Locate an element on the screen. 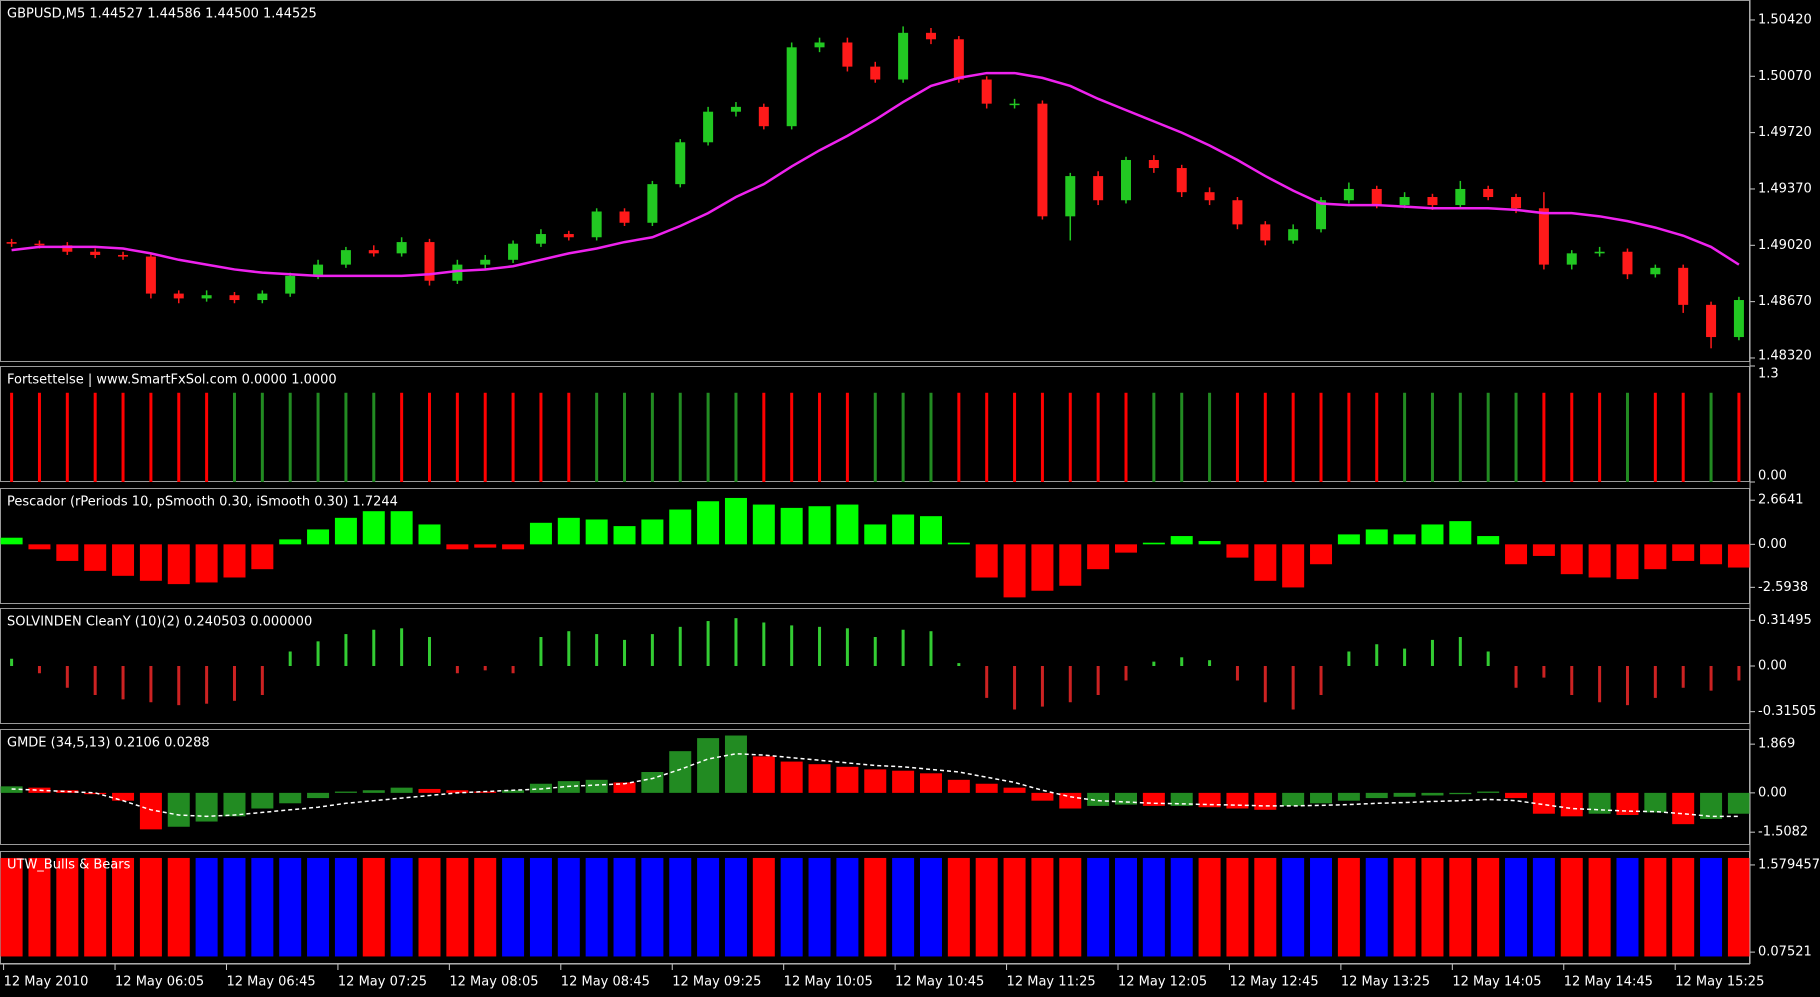  y-tick-label: 0.07521 is located at coordinates (1785, 952).